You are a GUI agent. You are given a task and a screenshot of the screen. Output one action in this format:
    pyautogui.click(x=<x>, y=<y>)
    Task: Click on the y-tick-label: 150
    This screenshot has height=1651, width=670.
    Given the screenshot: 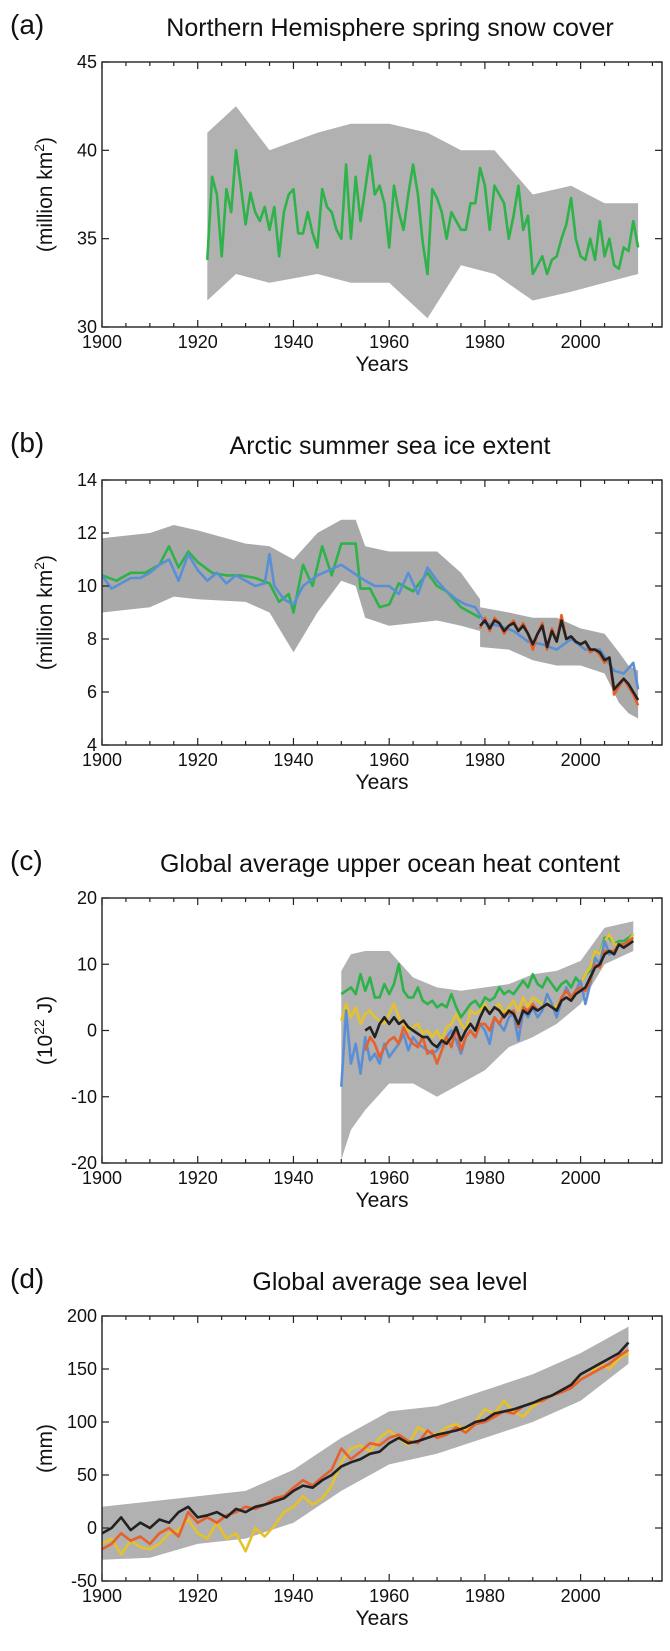 What is the action you would take?
    pyautogui.click(x=82, y=1369)
    